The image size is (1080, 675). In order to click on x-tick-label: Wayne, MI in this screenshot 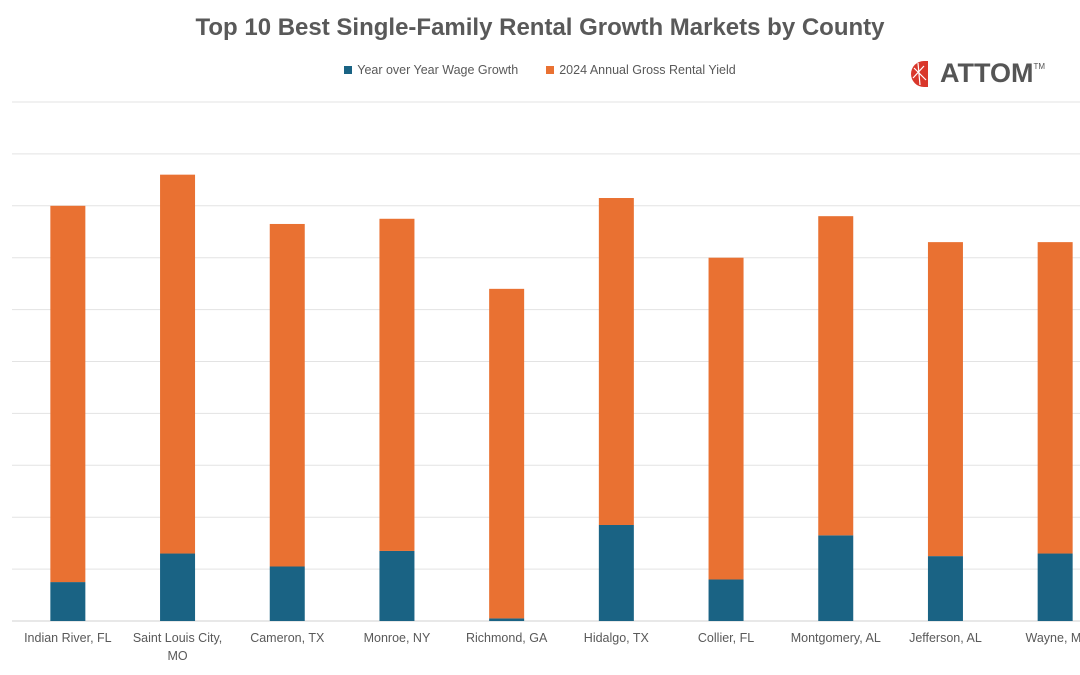, I will do `click(1053, 638)`.